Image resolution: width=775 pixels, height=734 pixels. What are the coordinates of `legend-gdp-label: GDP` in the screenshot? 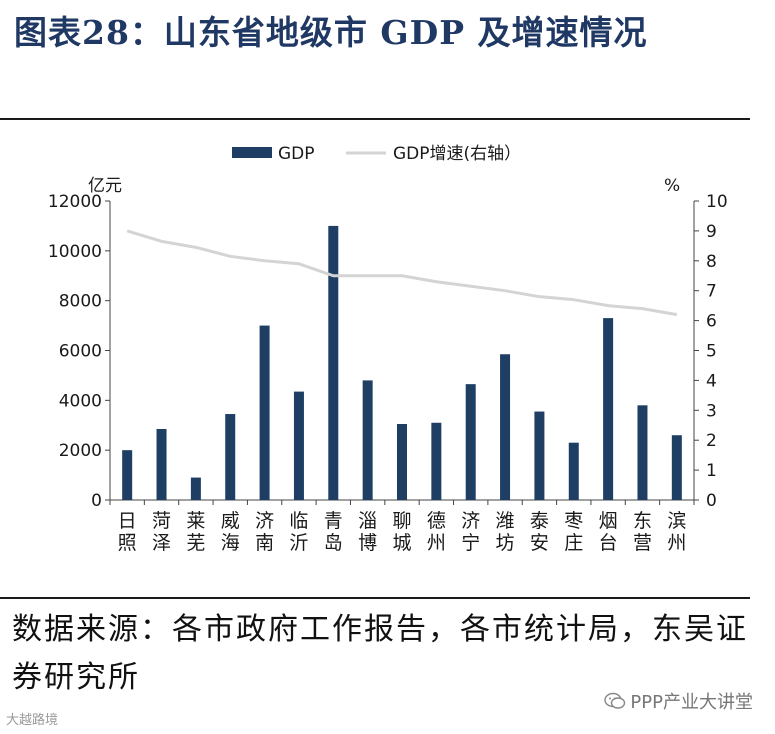 It's located at (296, 154).